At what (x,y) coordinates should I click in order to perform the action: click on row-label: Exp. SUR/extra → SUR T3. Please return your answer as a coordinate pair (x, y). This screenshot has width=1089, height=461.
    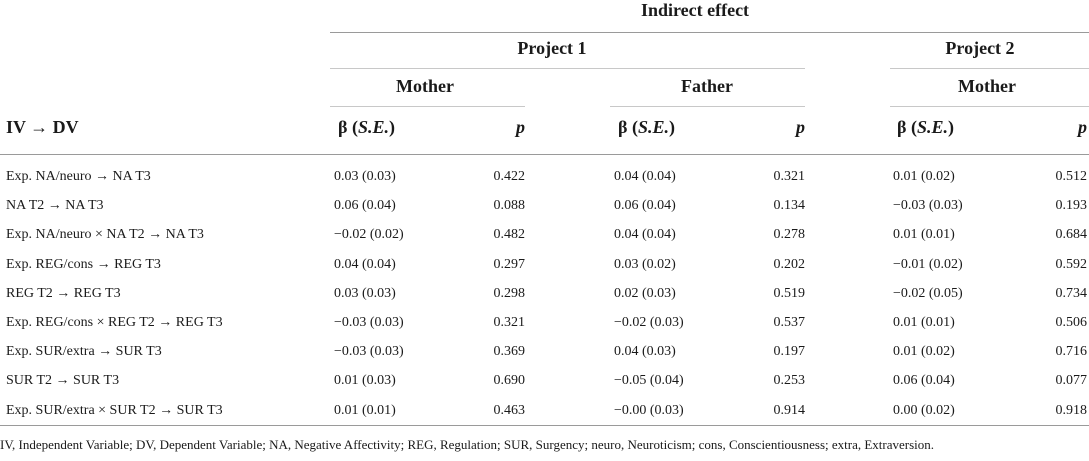
    Looking at the image, I should click on (84, 351).